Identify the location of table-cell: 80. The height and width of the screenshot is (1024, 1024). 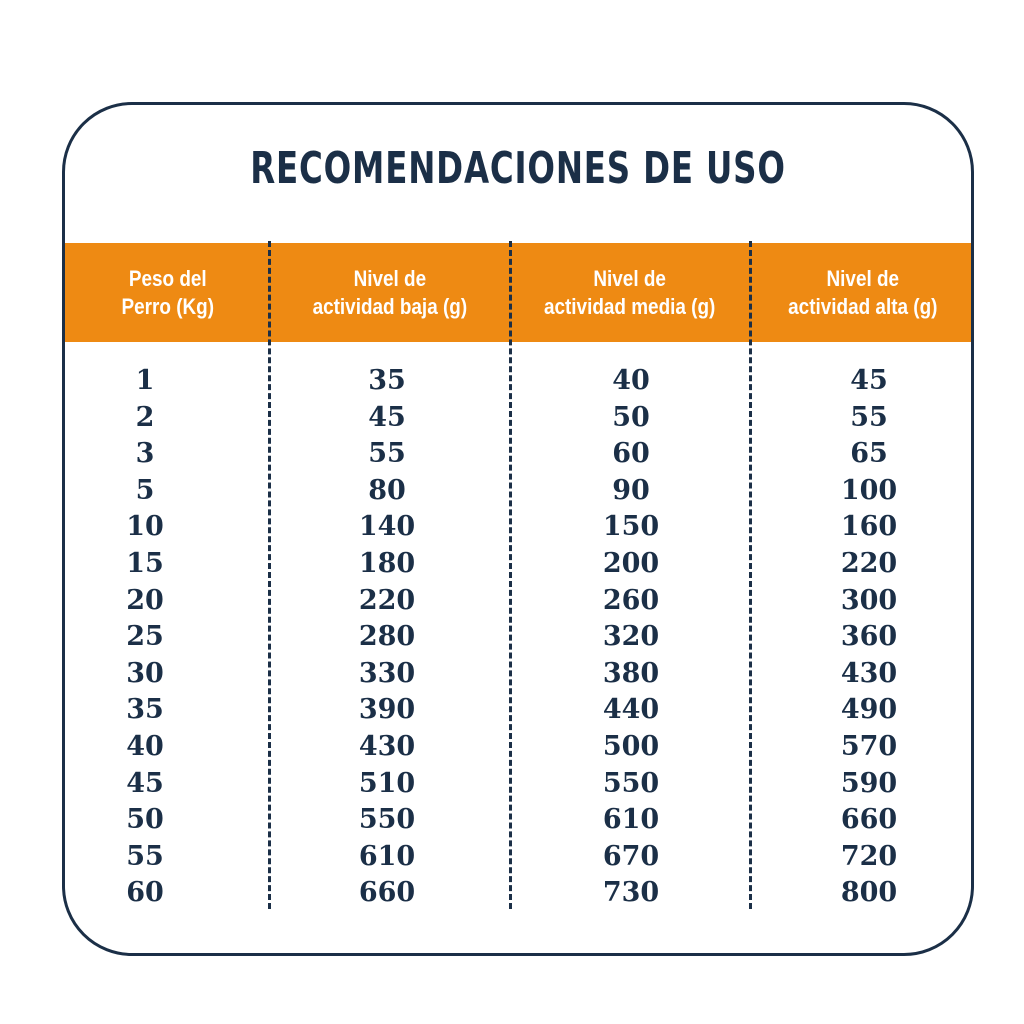
(387, 490).